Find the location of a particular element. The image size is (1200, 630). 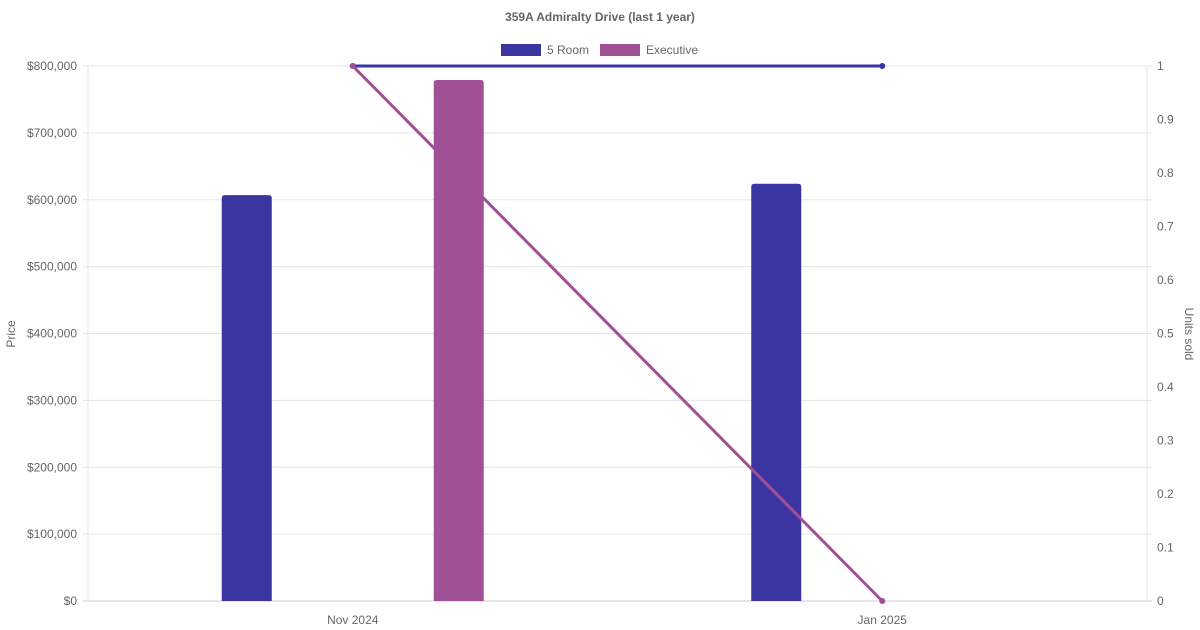

y2-tick-label: 0.8 is located at coordinates (1165, 173).